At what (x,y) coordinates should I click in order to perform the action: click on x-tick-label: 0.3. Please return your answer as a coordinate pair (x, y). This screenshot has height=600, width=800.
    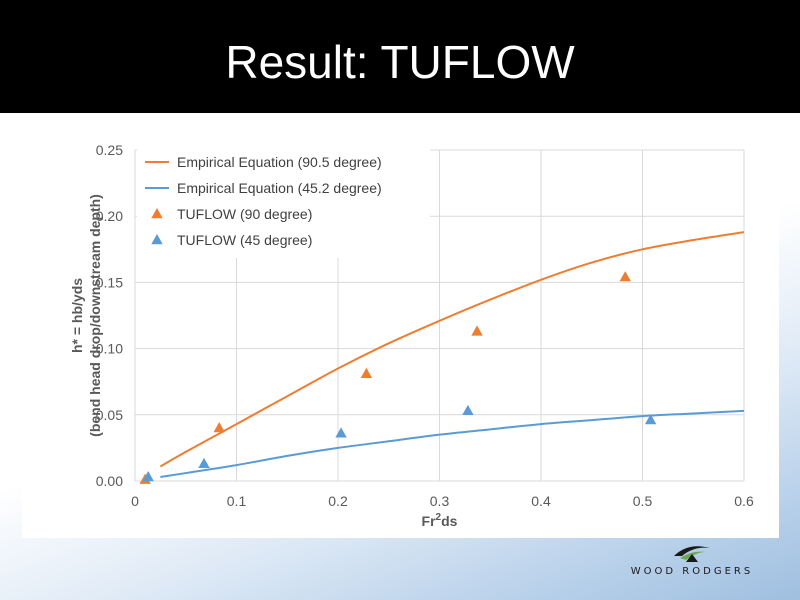
    Looking at the image, I should click on (440, 501).